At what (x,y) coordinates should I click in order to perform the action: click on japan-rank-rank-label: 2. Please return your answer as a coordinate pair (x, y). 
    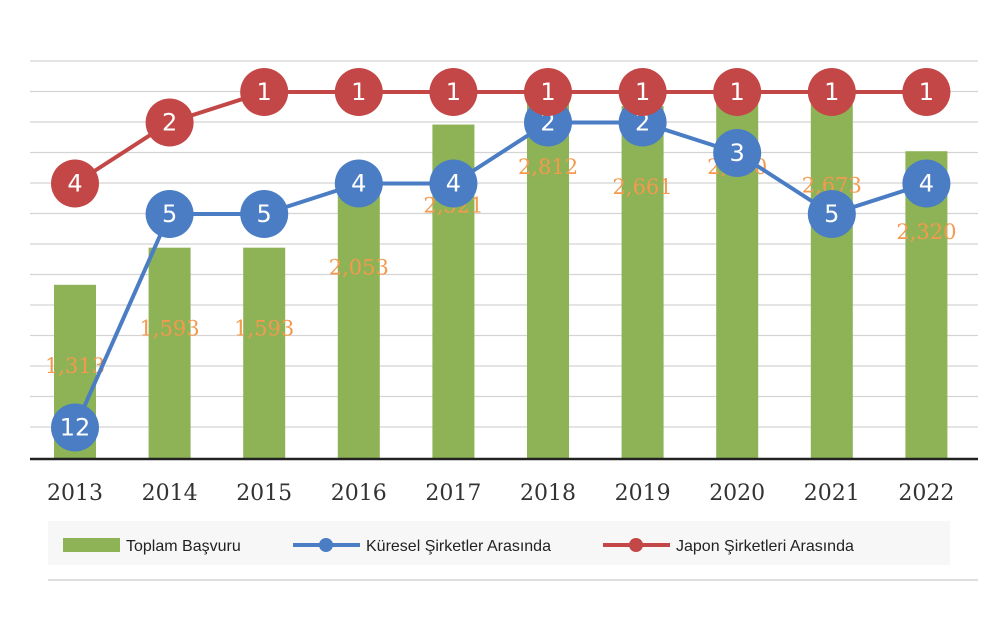
    Looking at the image, I should click on (169, 123).